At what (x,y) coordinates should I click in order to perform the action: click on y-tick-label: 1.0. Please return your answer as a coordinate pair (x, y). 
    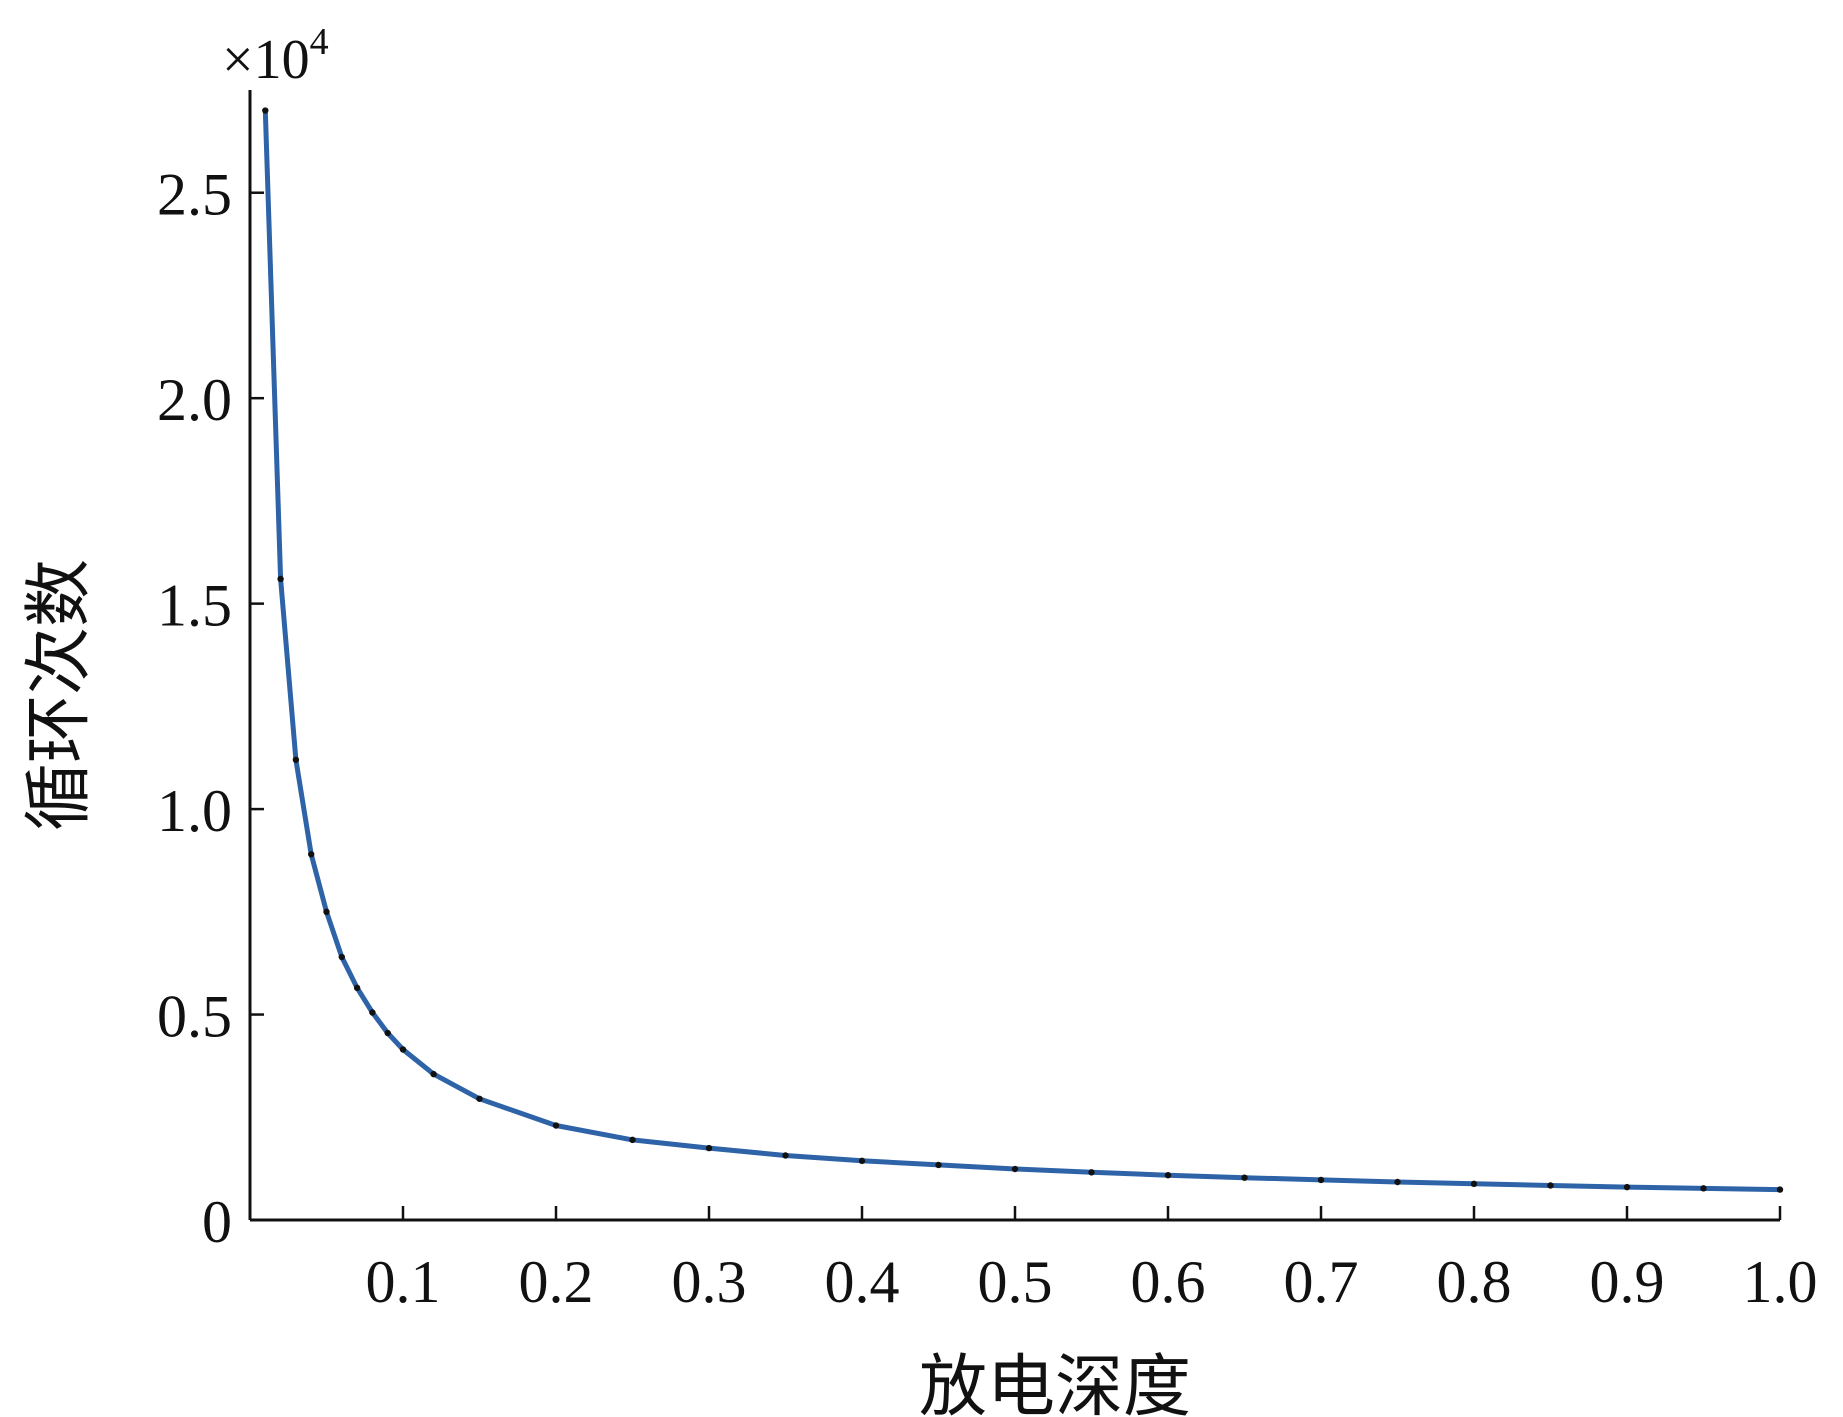
    Looking at the image, I should click on (194, 811).